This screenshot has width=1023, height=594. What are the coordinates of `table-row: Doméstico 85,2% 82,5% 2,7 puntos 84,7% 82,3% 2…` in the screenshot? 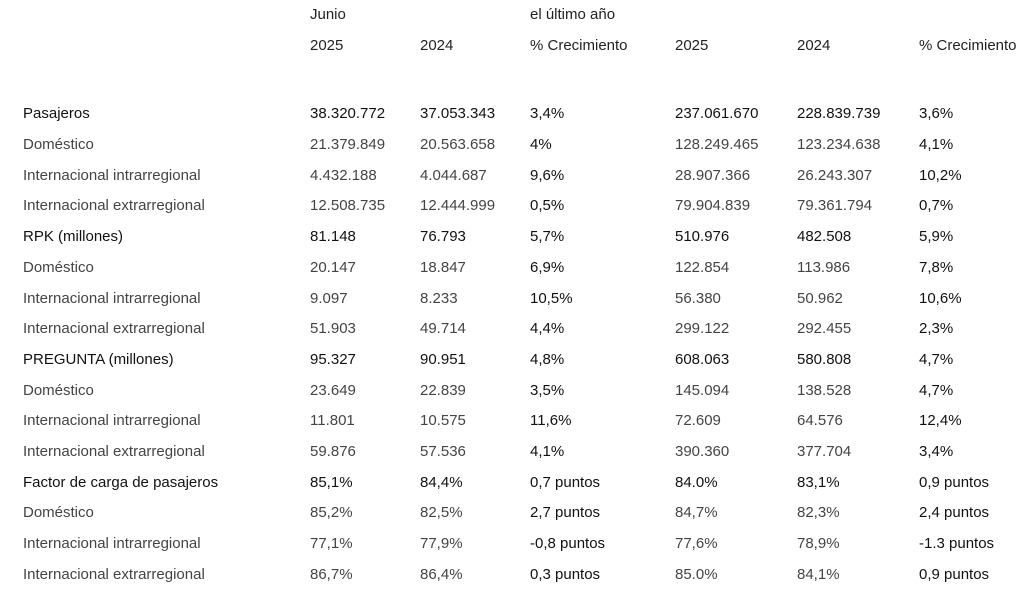 It's located at (511, 513).